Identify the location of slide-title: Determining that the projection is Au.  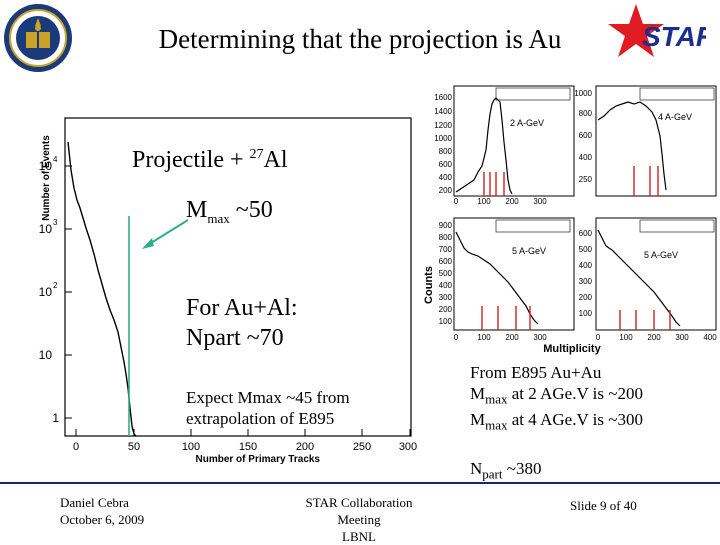
(360, 39).